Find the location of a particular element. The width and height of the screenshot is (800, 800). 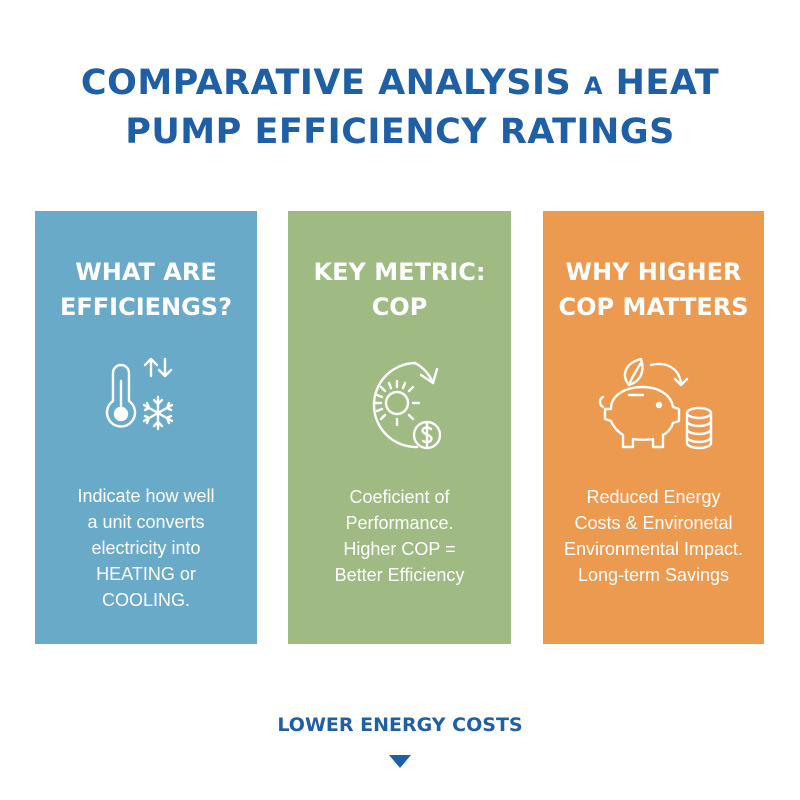

card-description-line: Performance. is located at coordinates (399, 523).